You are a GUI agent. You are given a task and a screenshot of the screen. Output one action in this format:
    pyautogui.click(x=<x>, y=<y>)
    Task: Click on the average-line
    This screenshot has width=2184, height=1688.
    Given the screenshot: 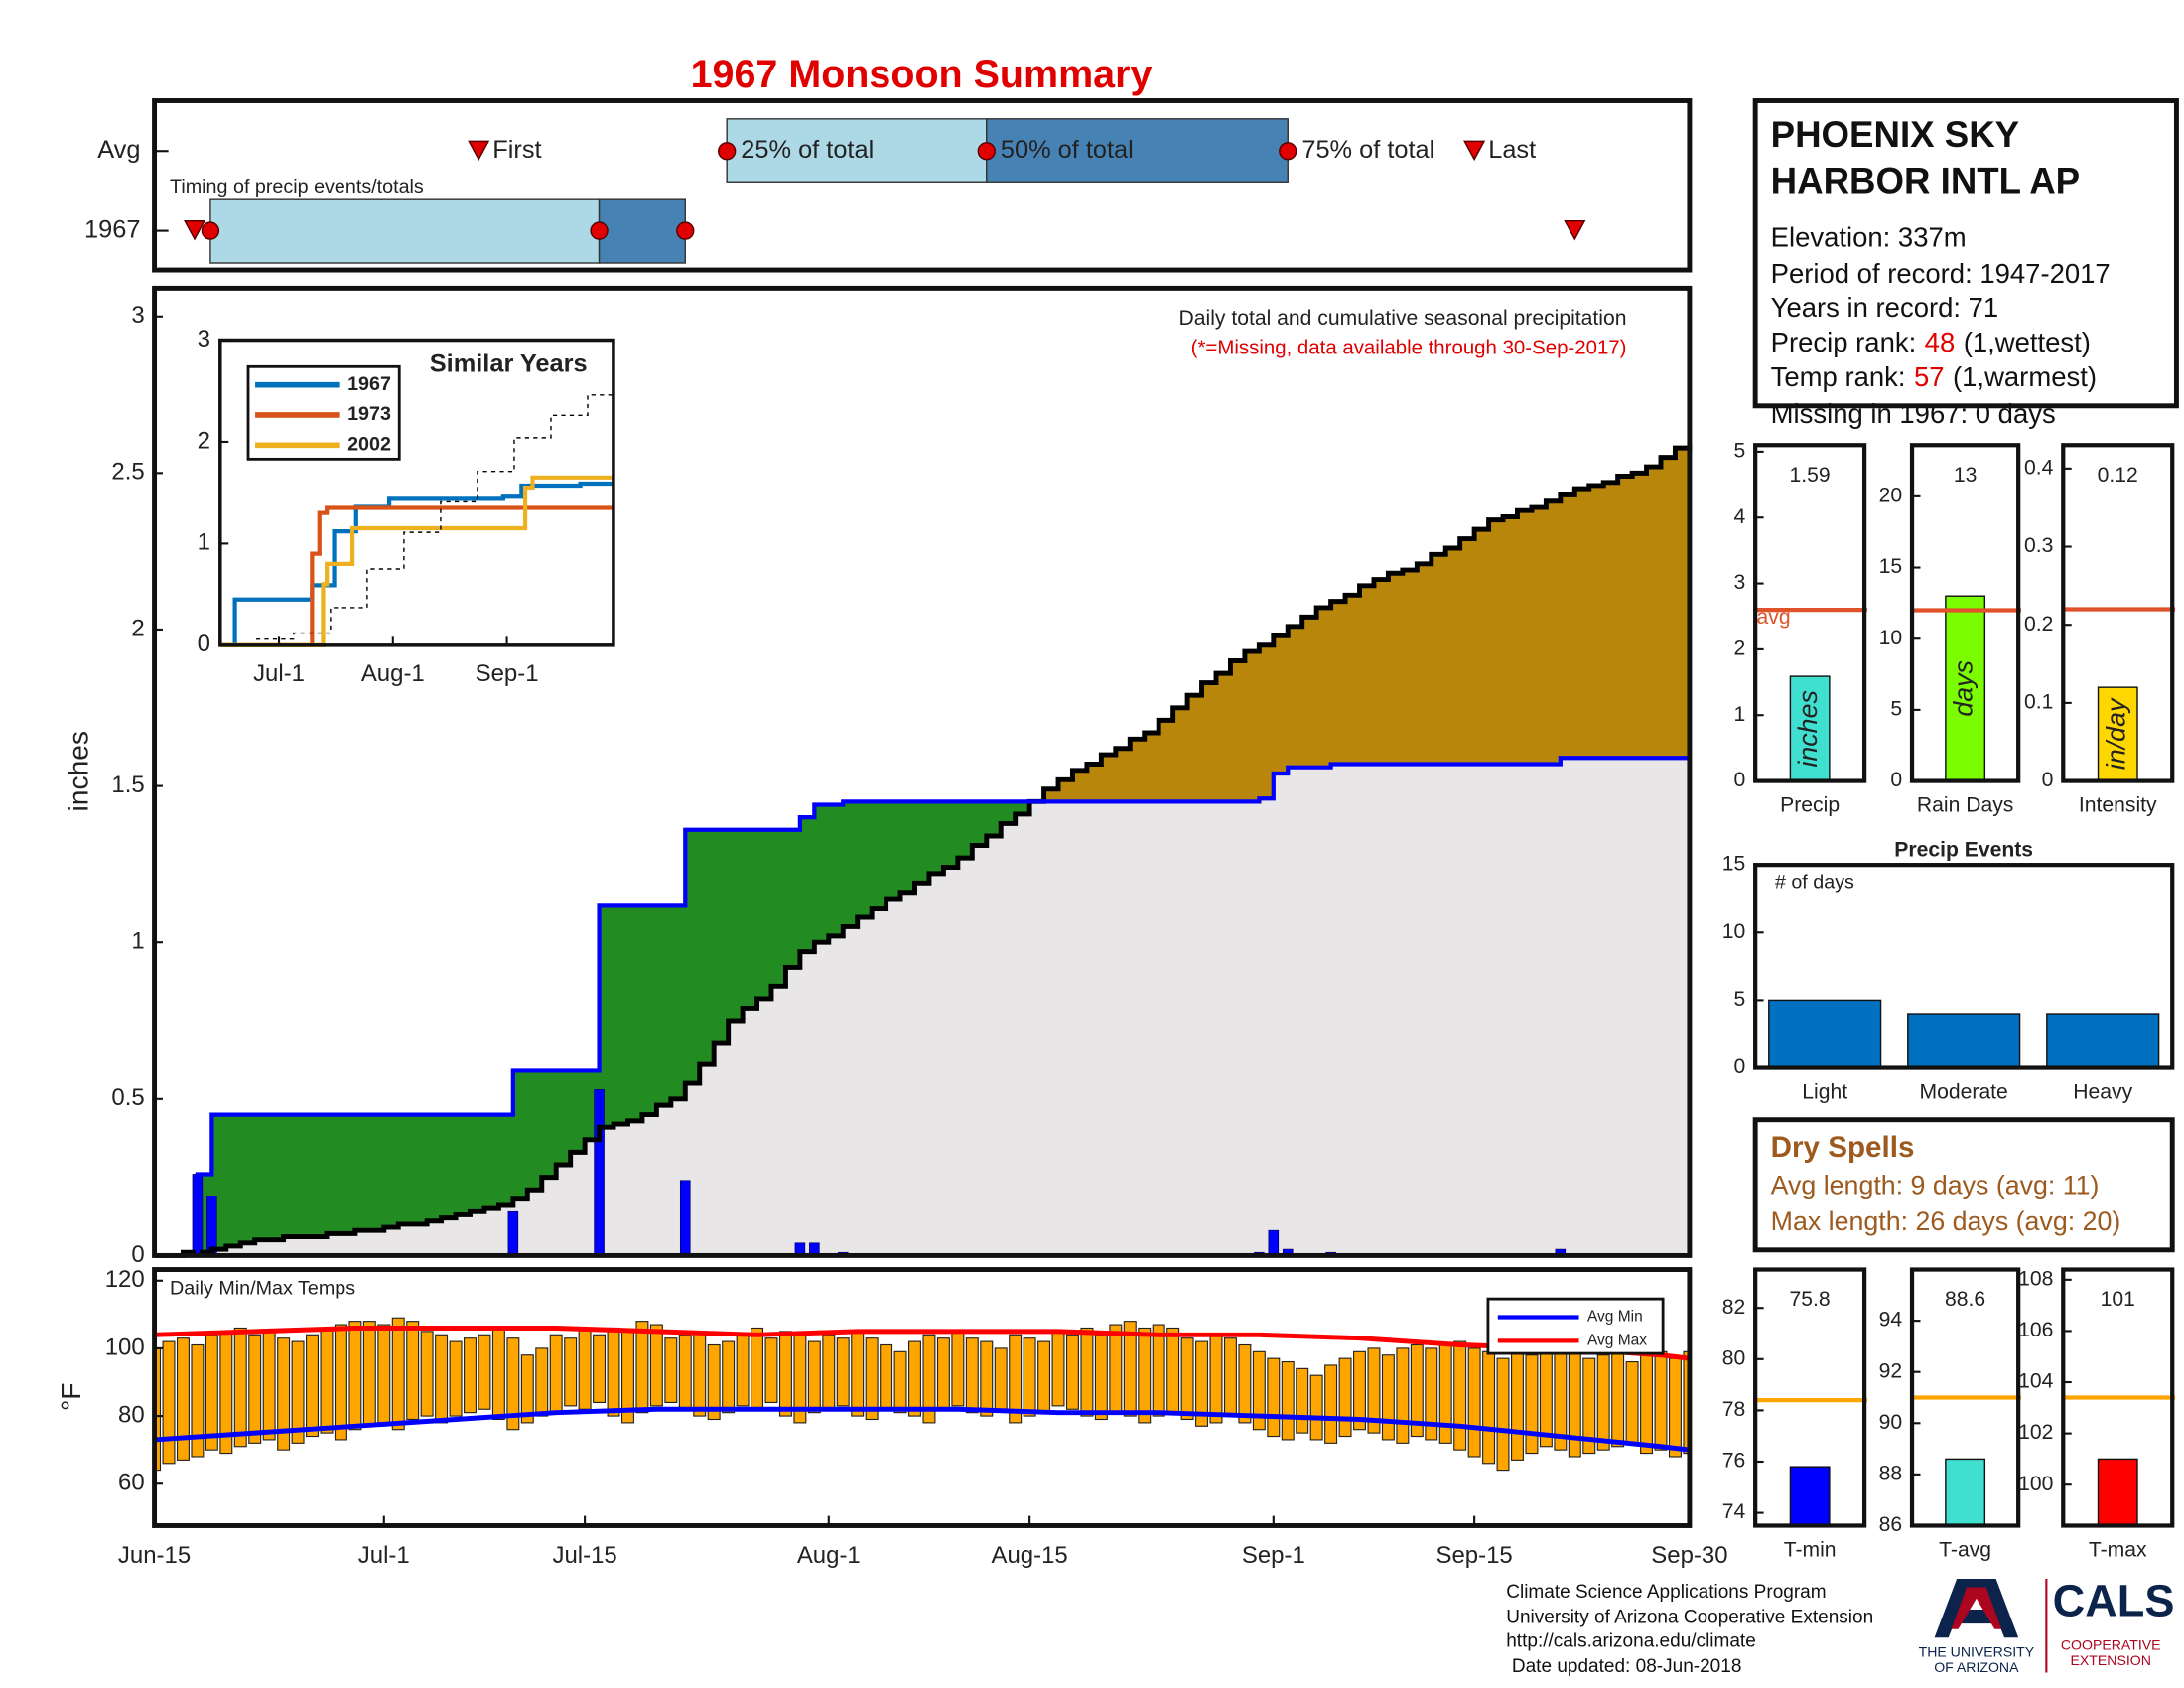 What is the action you would take?
    pyautogui.click(x=416, y=513)
    